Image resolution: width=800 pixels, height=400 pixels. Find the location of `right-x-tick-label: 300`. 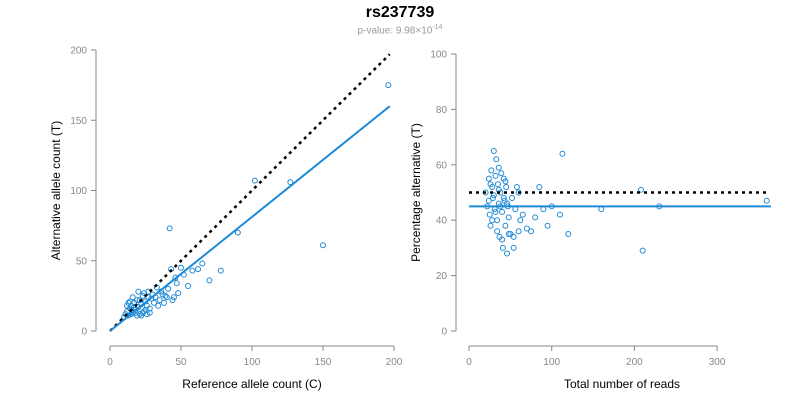

right-x-tick-label: 300 is located at coordinates (717, 362).